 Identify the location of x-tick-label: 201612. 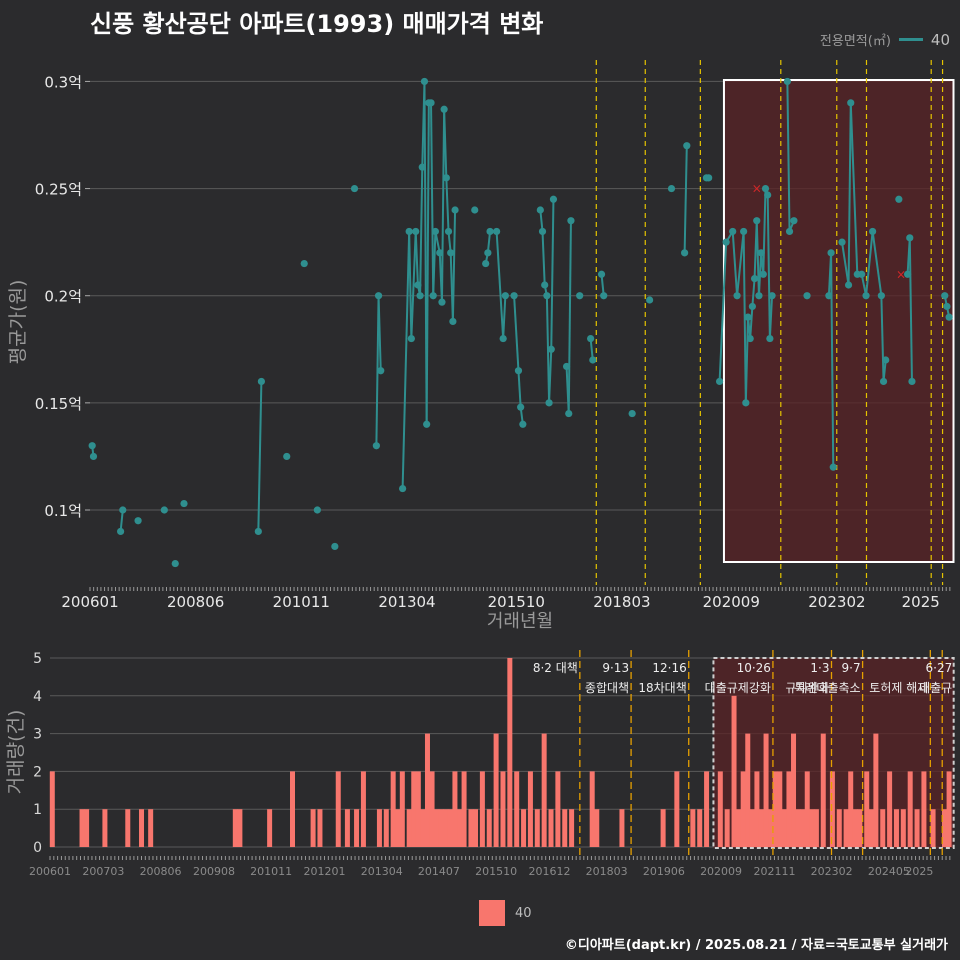
(549, 871).